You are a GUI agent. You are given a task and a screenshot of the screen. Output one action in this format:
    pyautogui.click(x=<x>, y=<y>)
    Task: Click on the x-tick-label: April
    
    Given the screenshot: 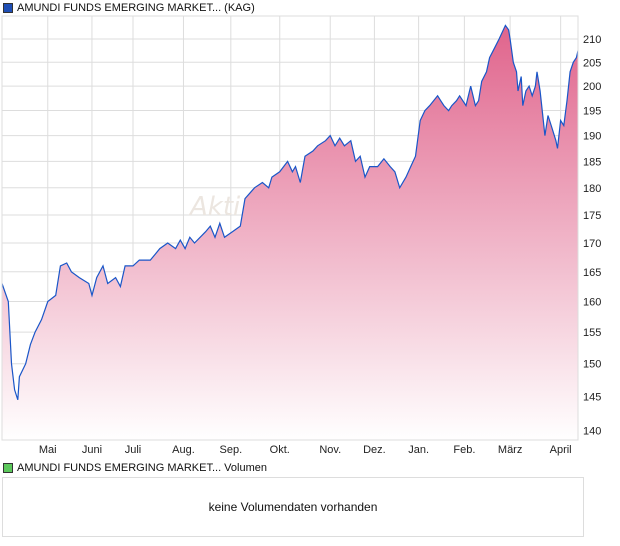 What is the action you would take?
    pyautogui.click(x=561, y=450)
    